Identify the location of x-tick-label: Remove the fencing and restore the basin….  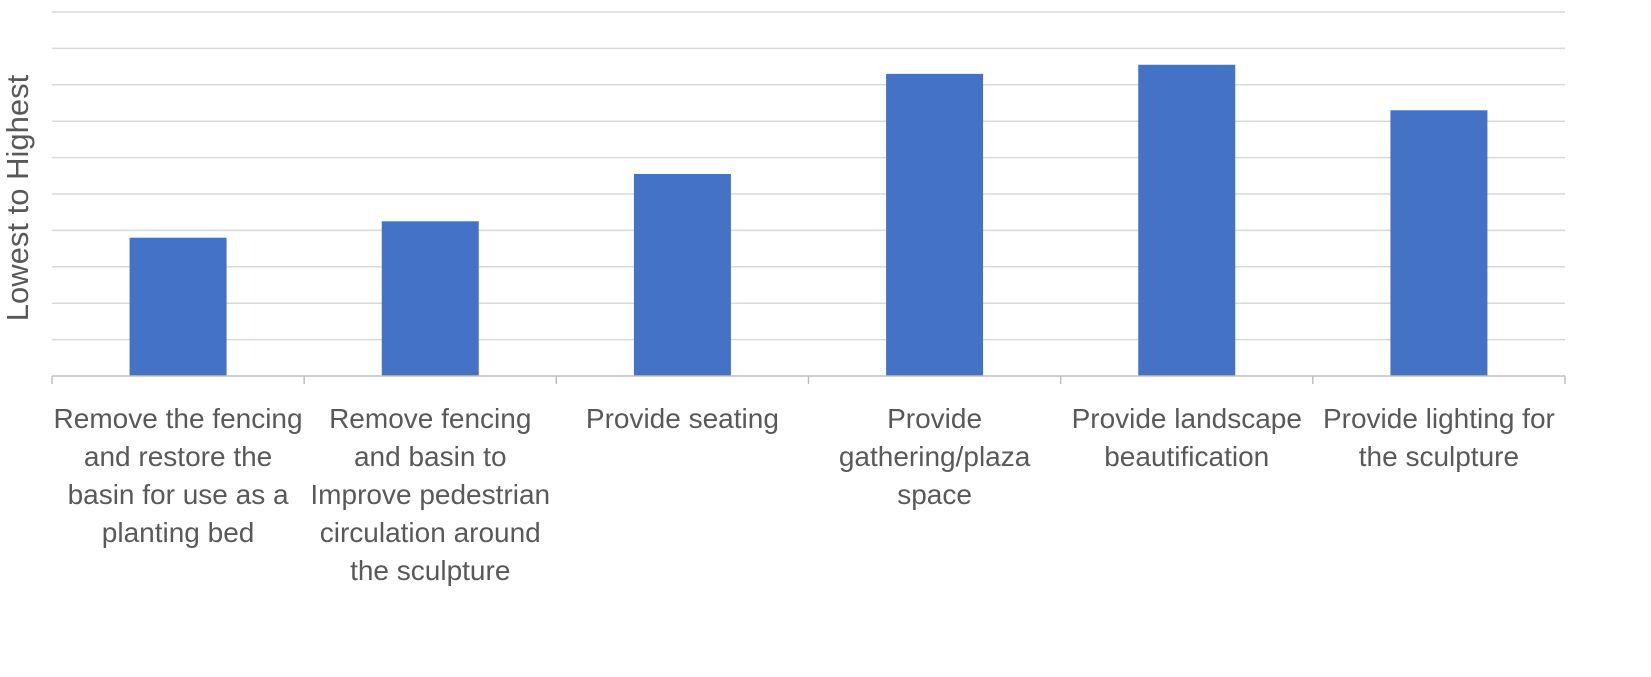
(178, 475).